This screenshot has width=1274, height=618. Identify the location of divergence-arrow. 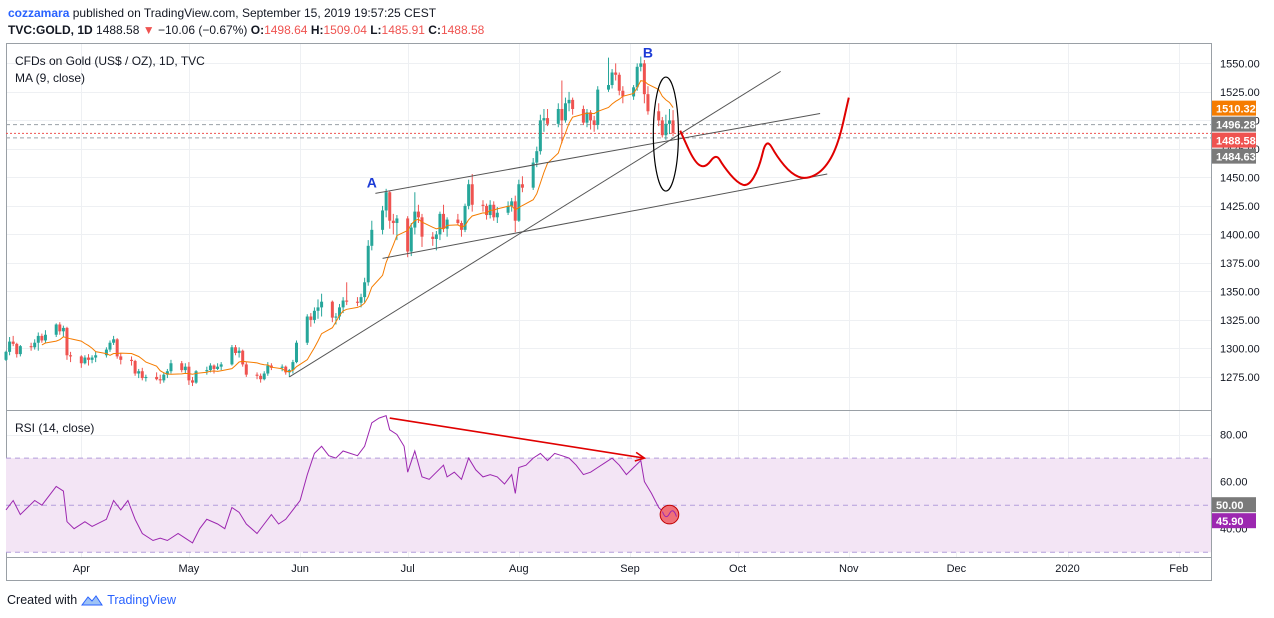
(517, 438).